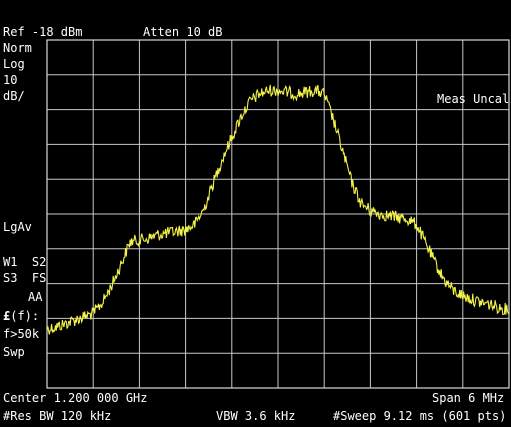 This screenshot has width=511, height=427. I want to click on scale-value-label: 10, so click(10, 80).